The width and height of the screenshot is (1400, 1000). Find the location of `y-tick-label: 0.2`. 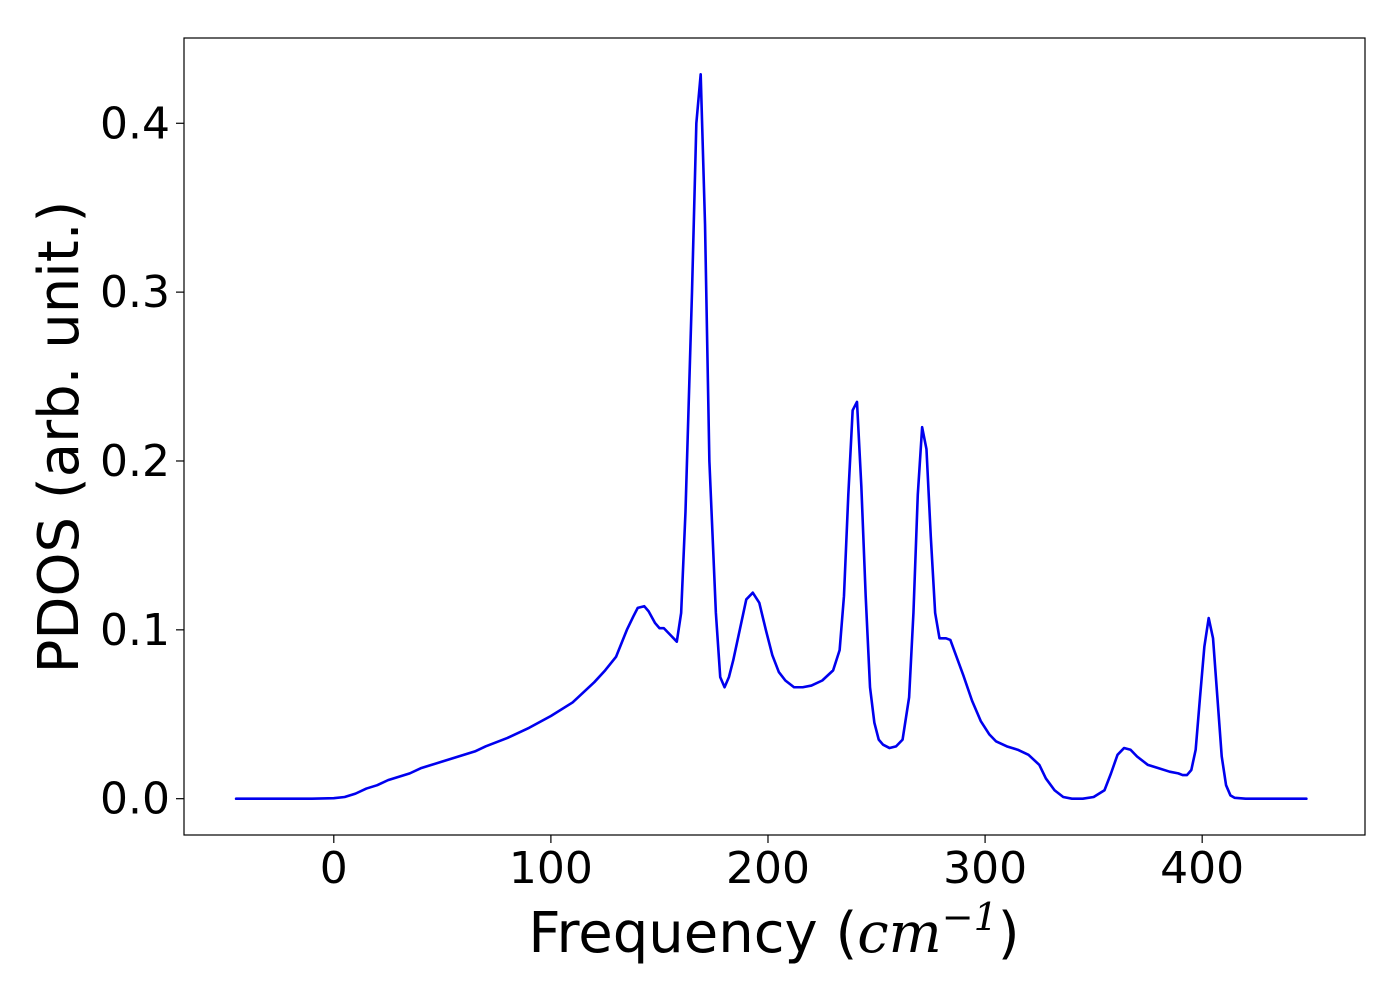

y-tick-label: 0.2 is located at coordinates (135, 461).